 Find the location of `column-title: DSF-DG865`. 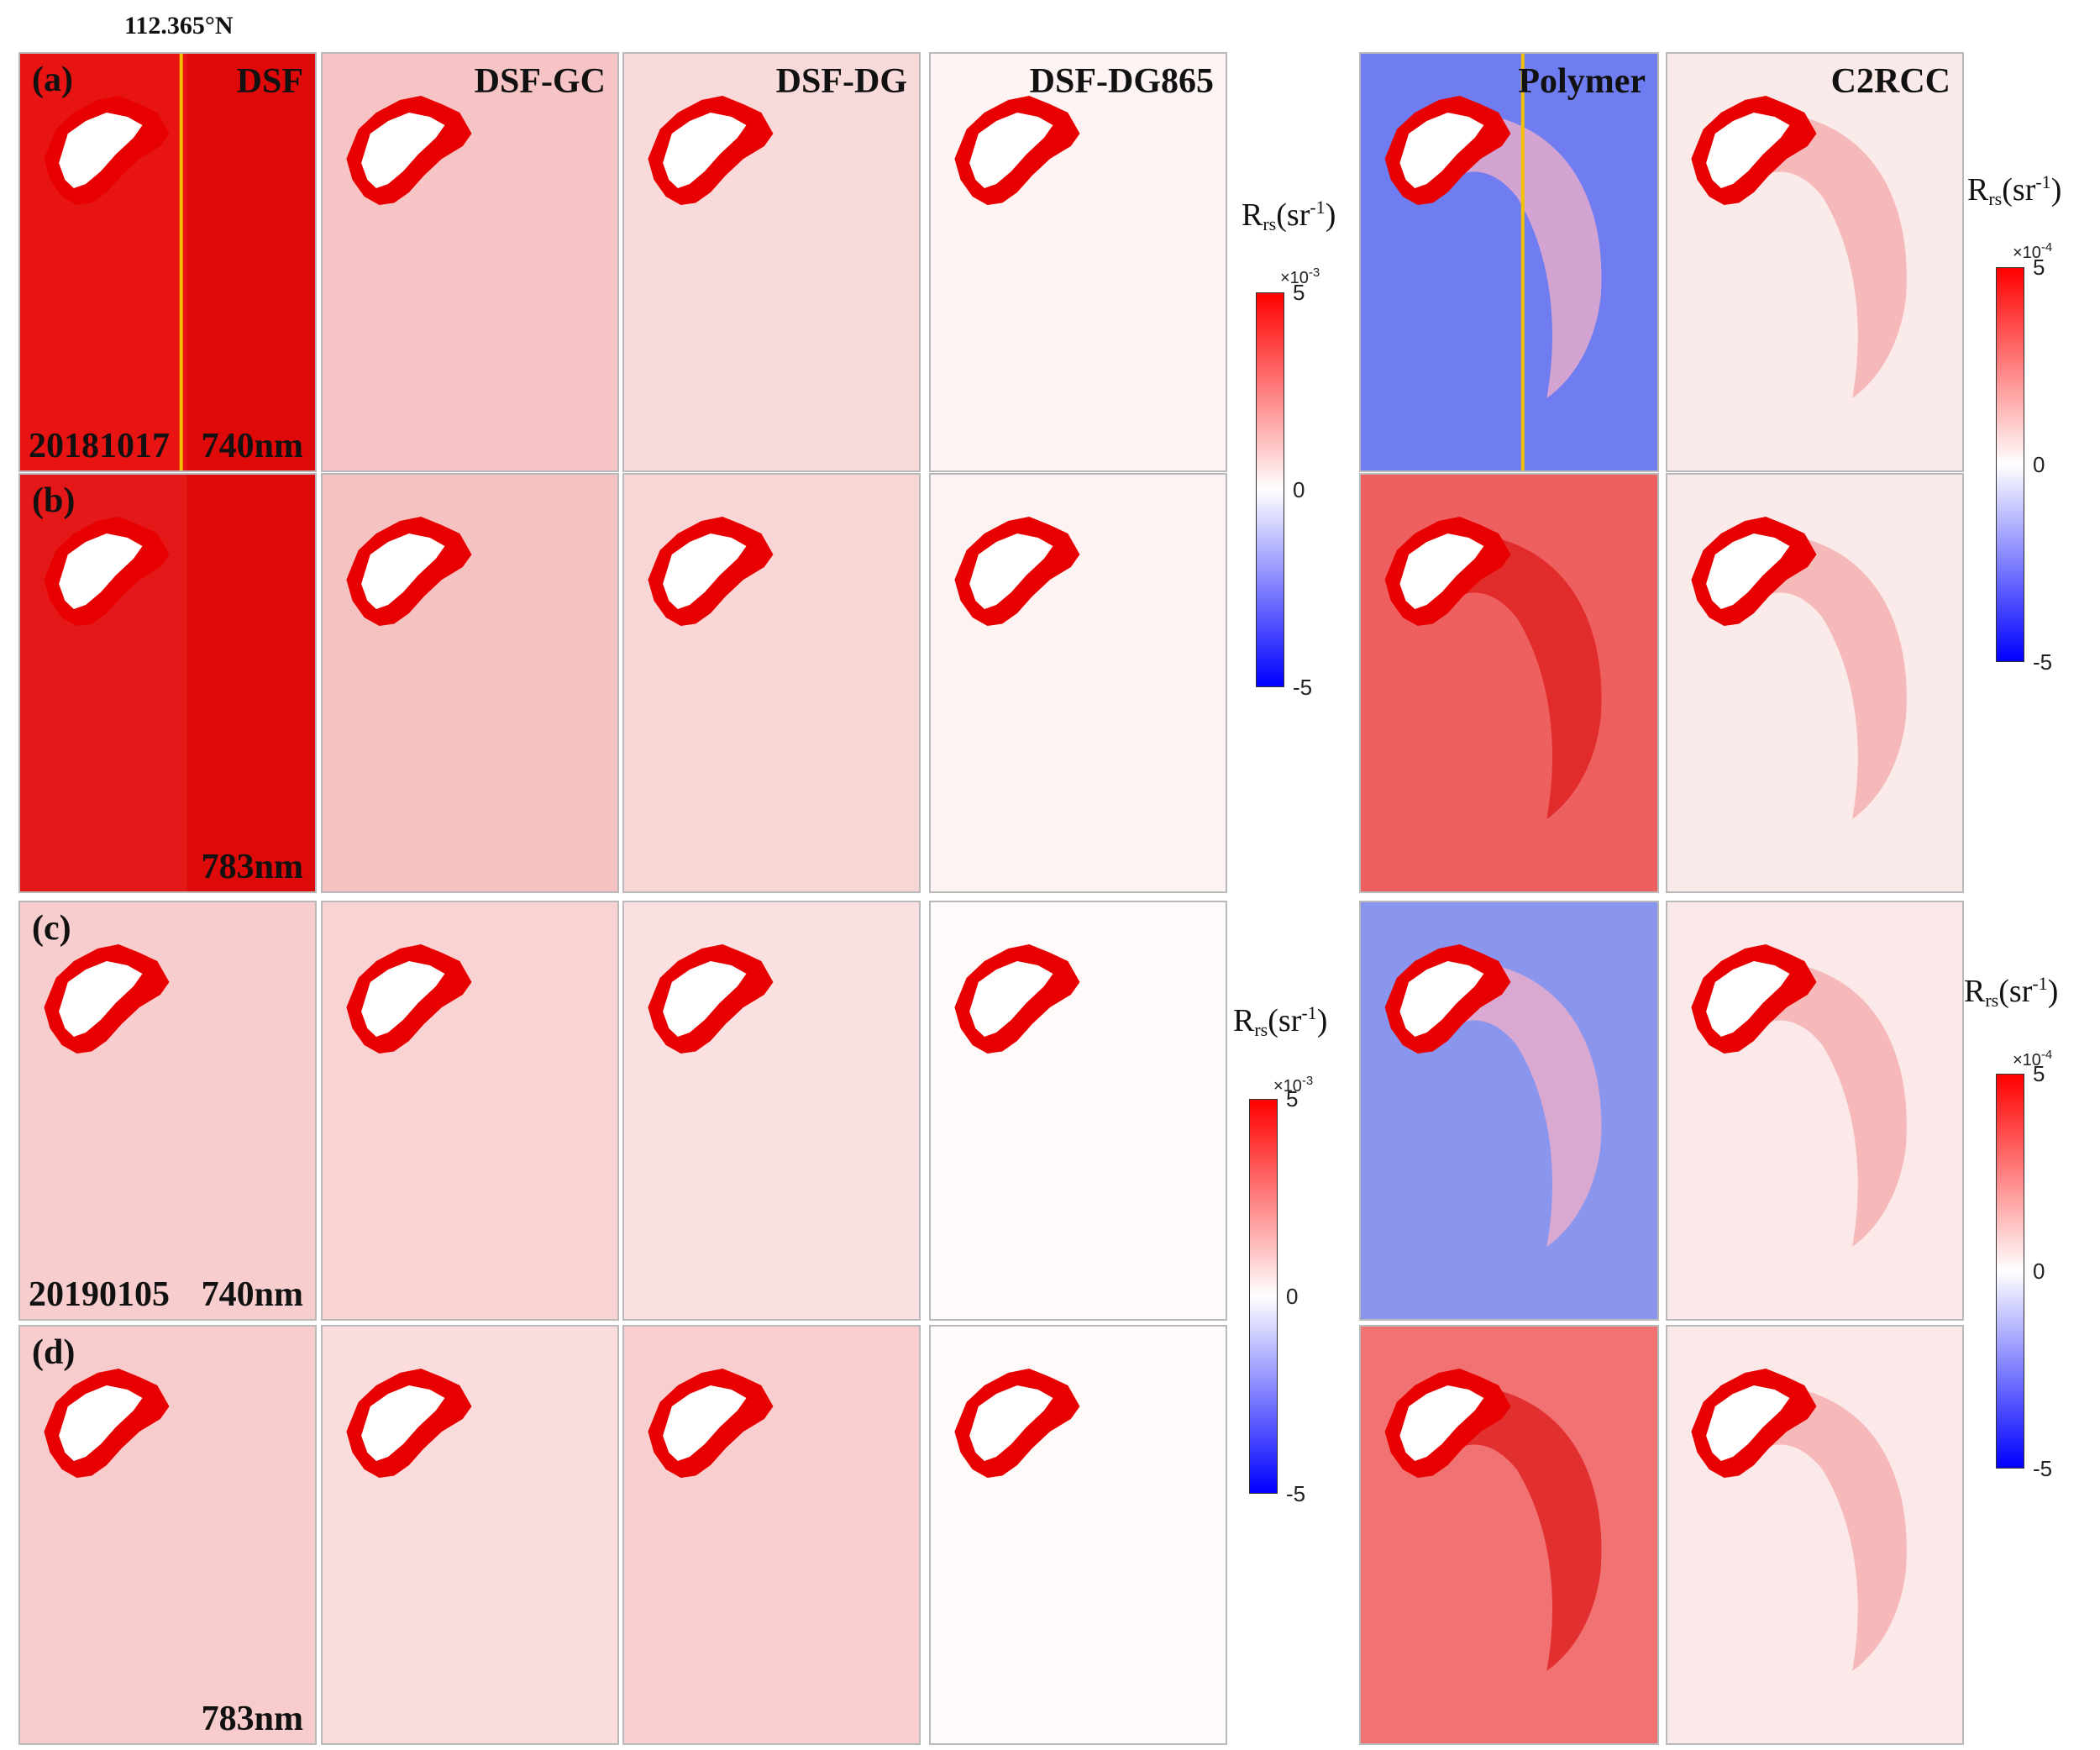

column-title: DSF-DG865 is located at coordinates (1121, 82).